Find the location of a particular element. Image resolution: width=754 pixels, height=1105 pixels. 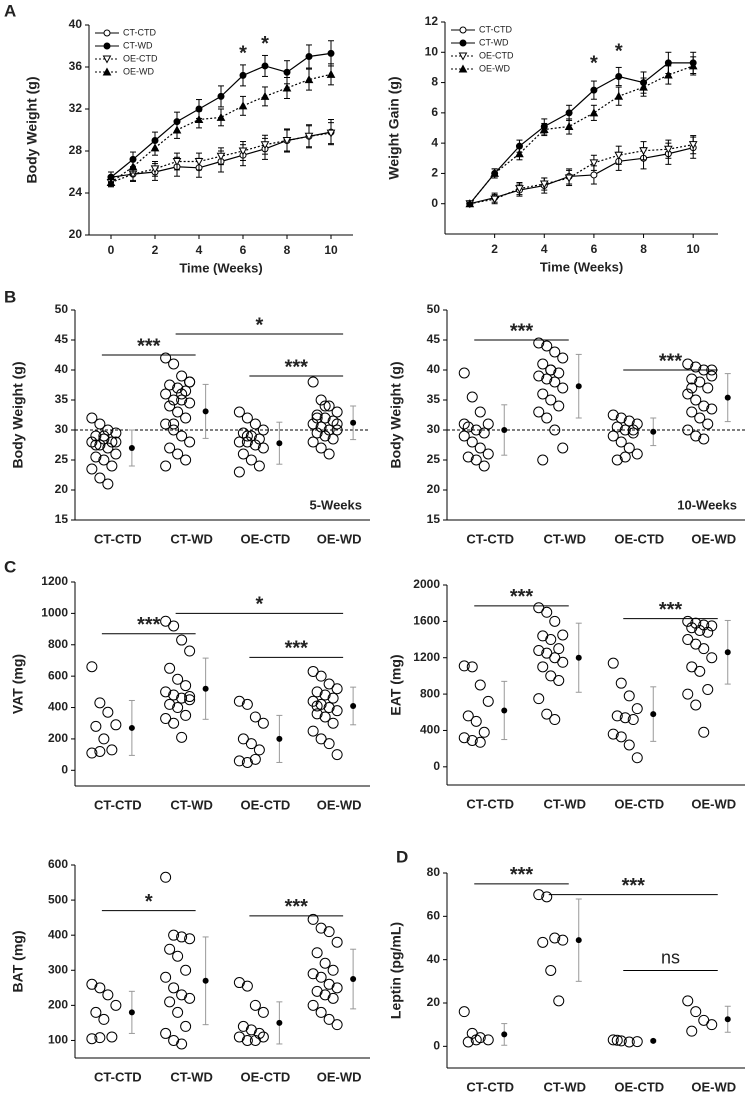

y-tick-label: 30 is located at coordinates (434, 429).